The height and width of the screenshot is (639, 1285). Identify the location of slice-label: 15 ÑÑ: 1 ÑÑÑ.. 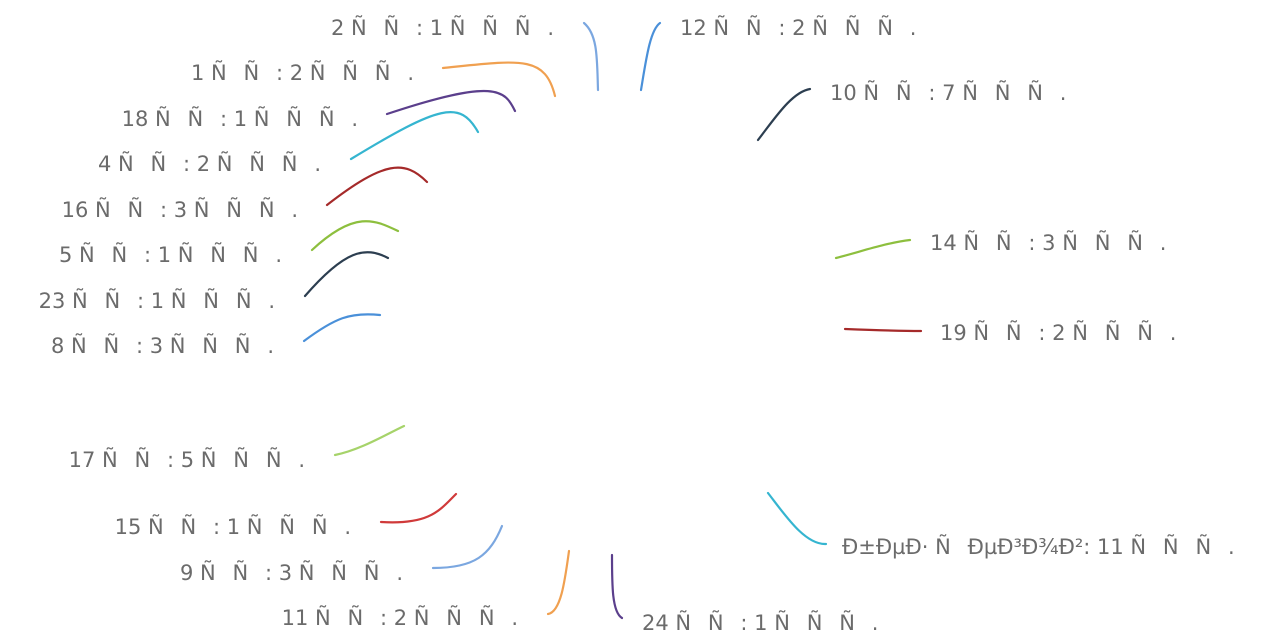
(233, 526).